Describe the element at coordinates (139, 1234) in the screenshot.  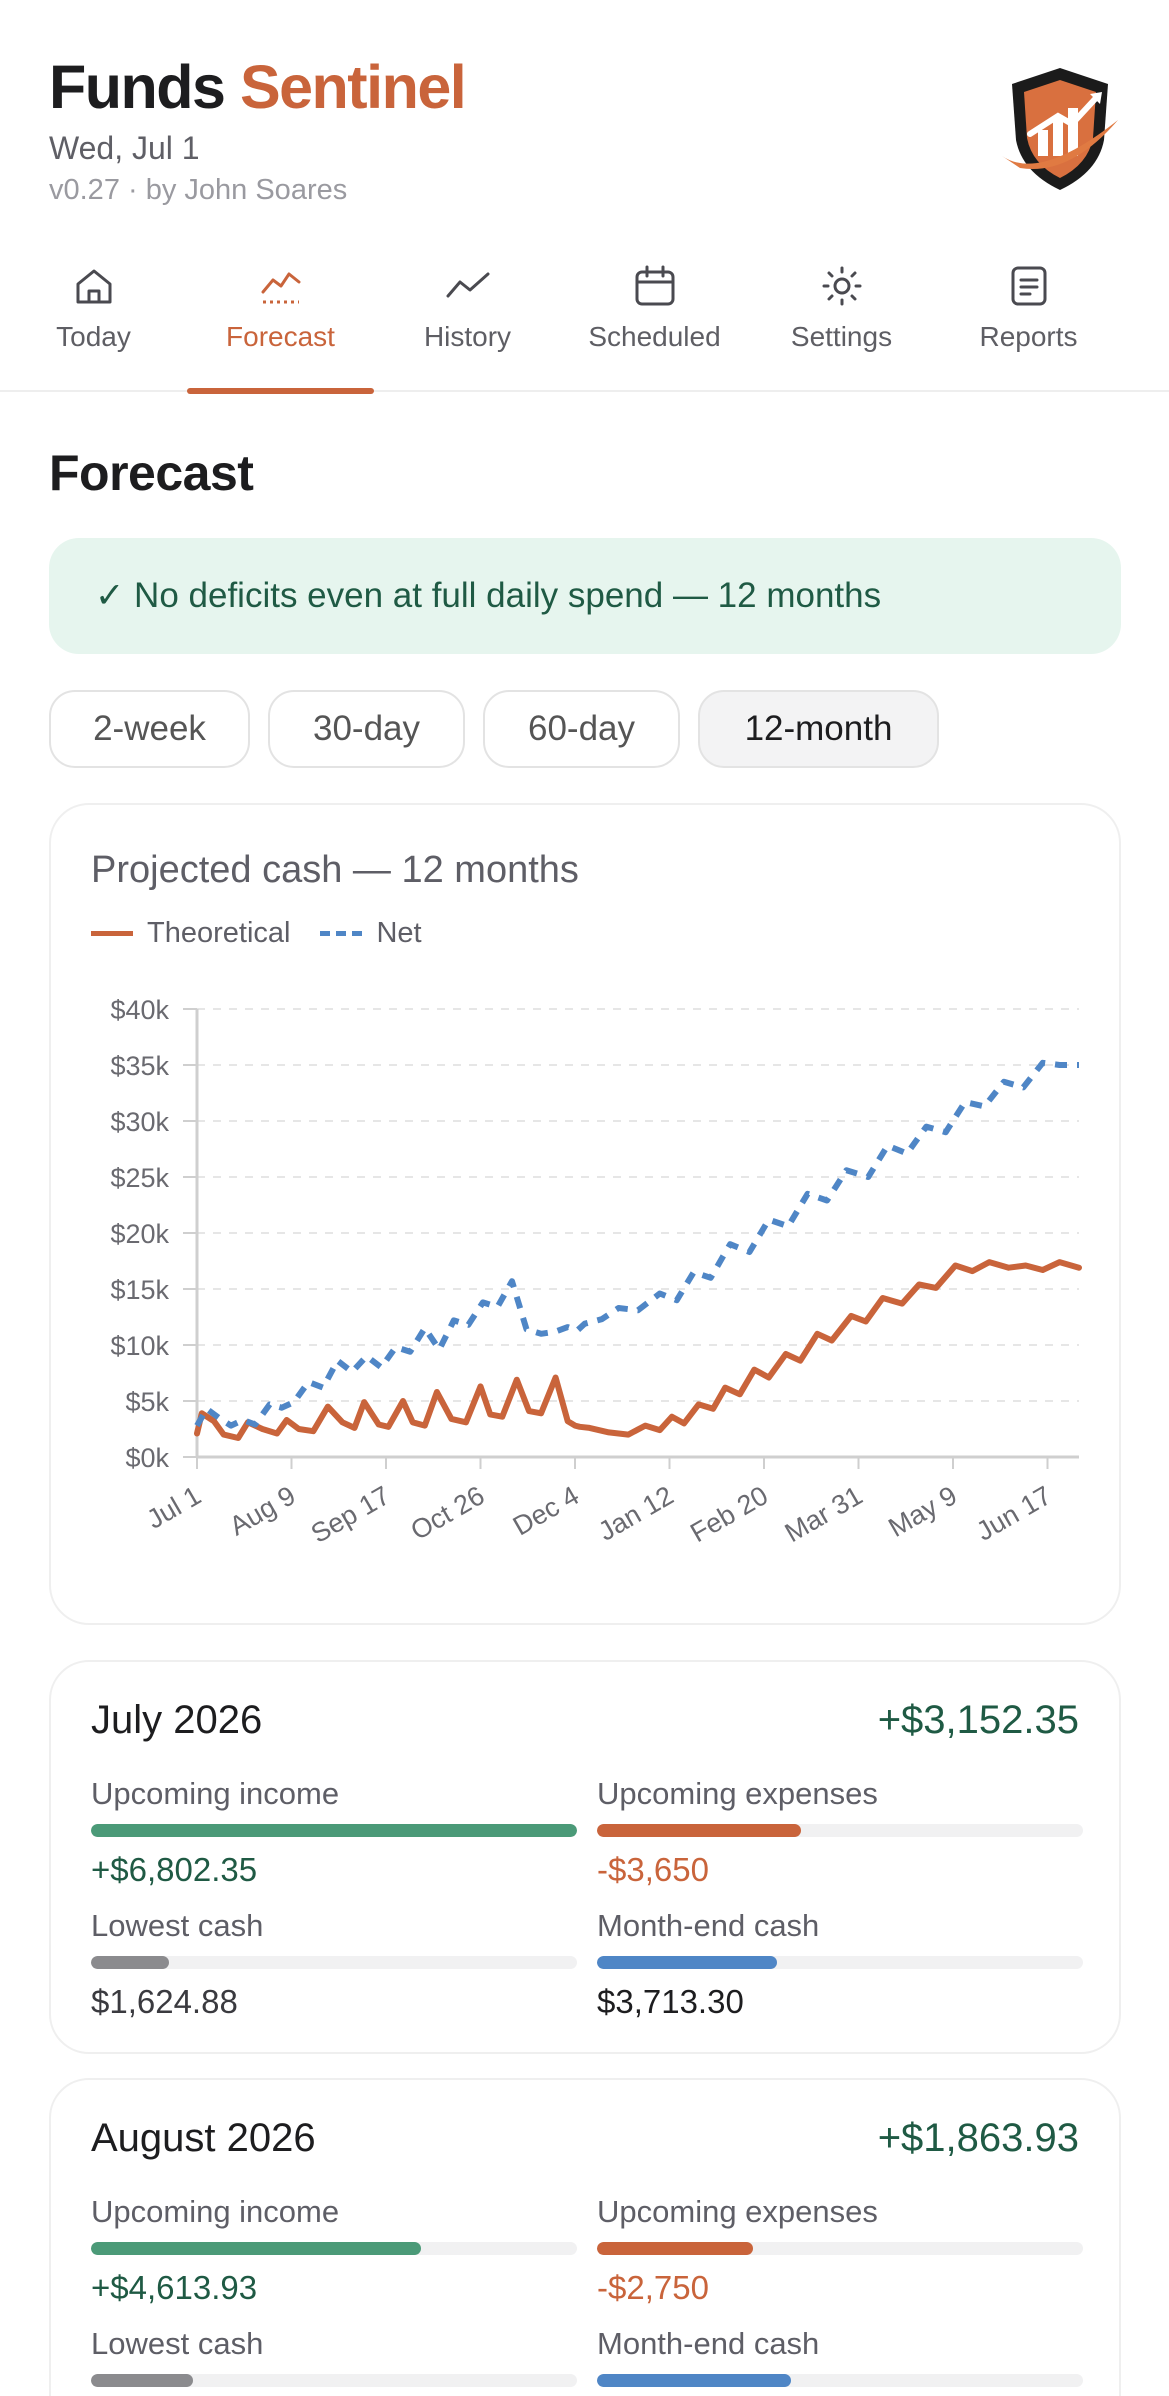
I see `y-tick-label: $20k` at that location.